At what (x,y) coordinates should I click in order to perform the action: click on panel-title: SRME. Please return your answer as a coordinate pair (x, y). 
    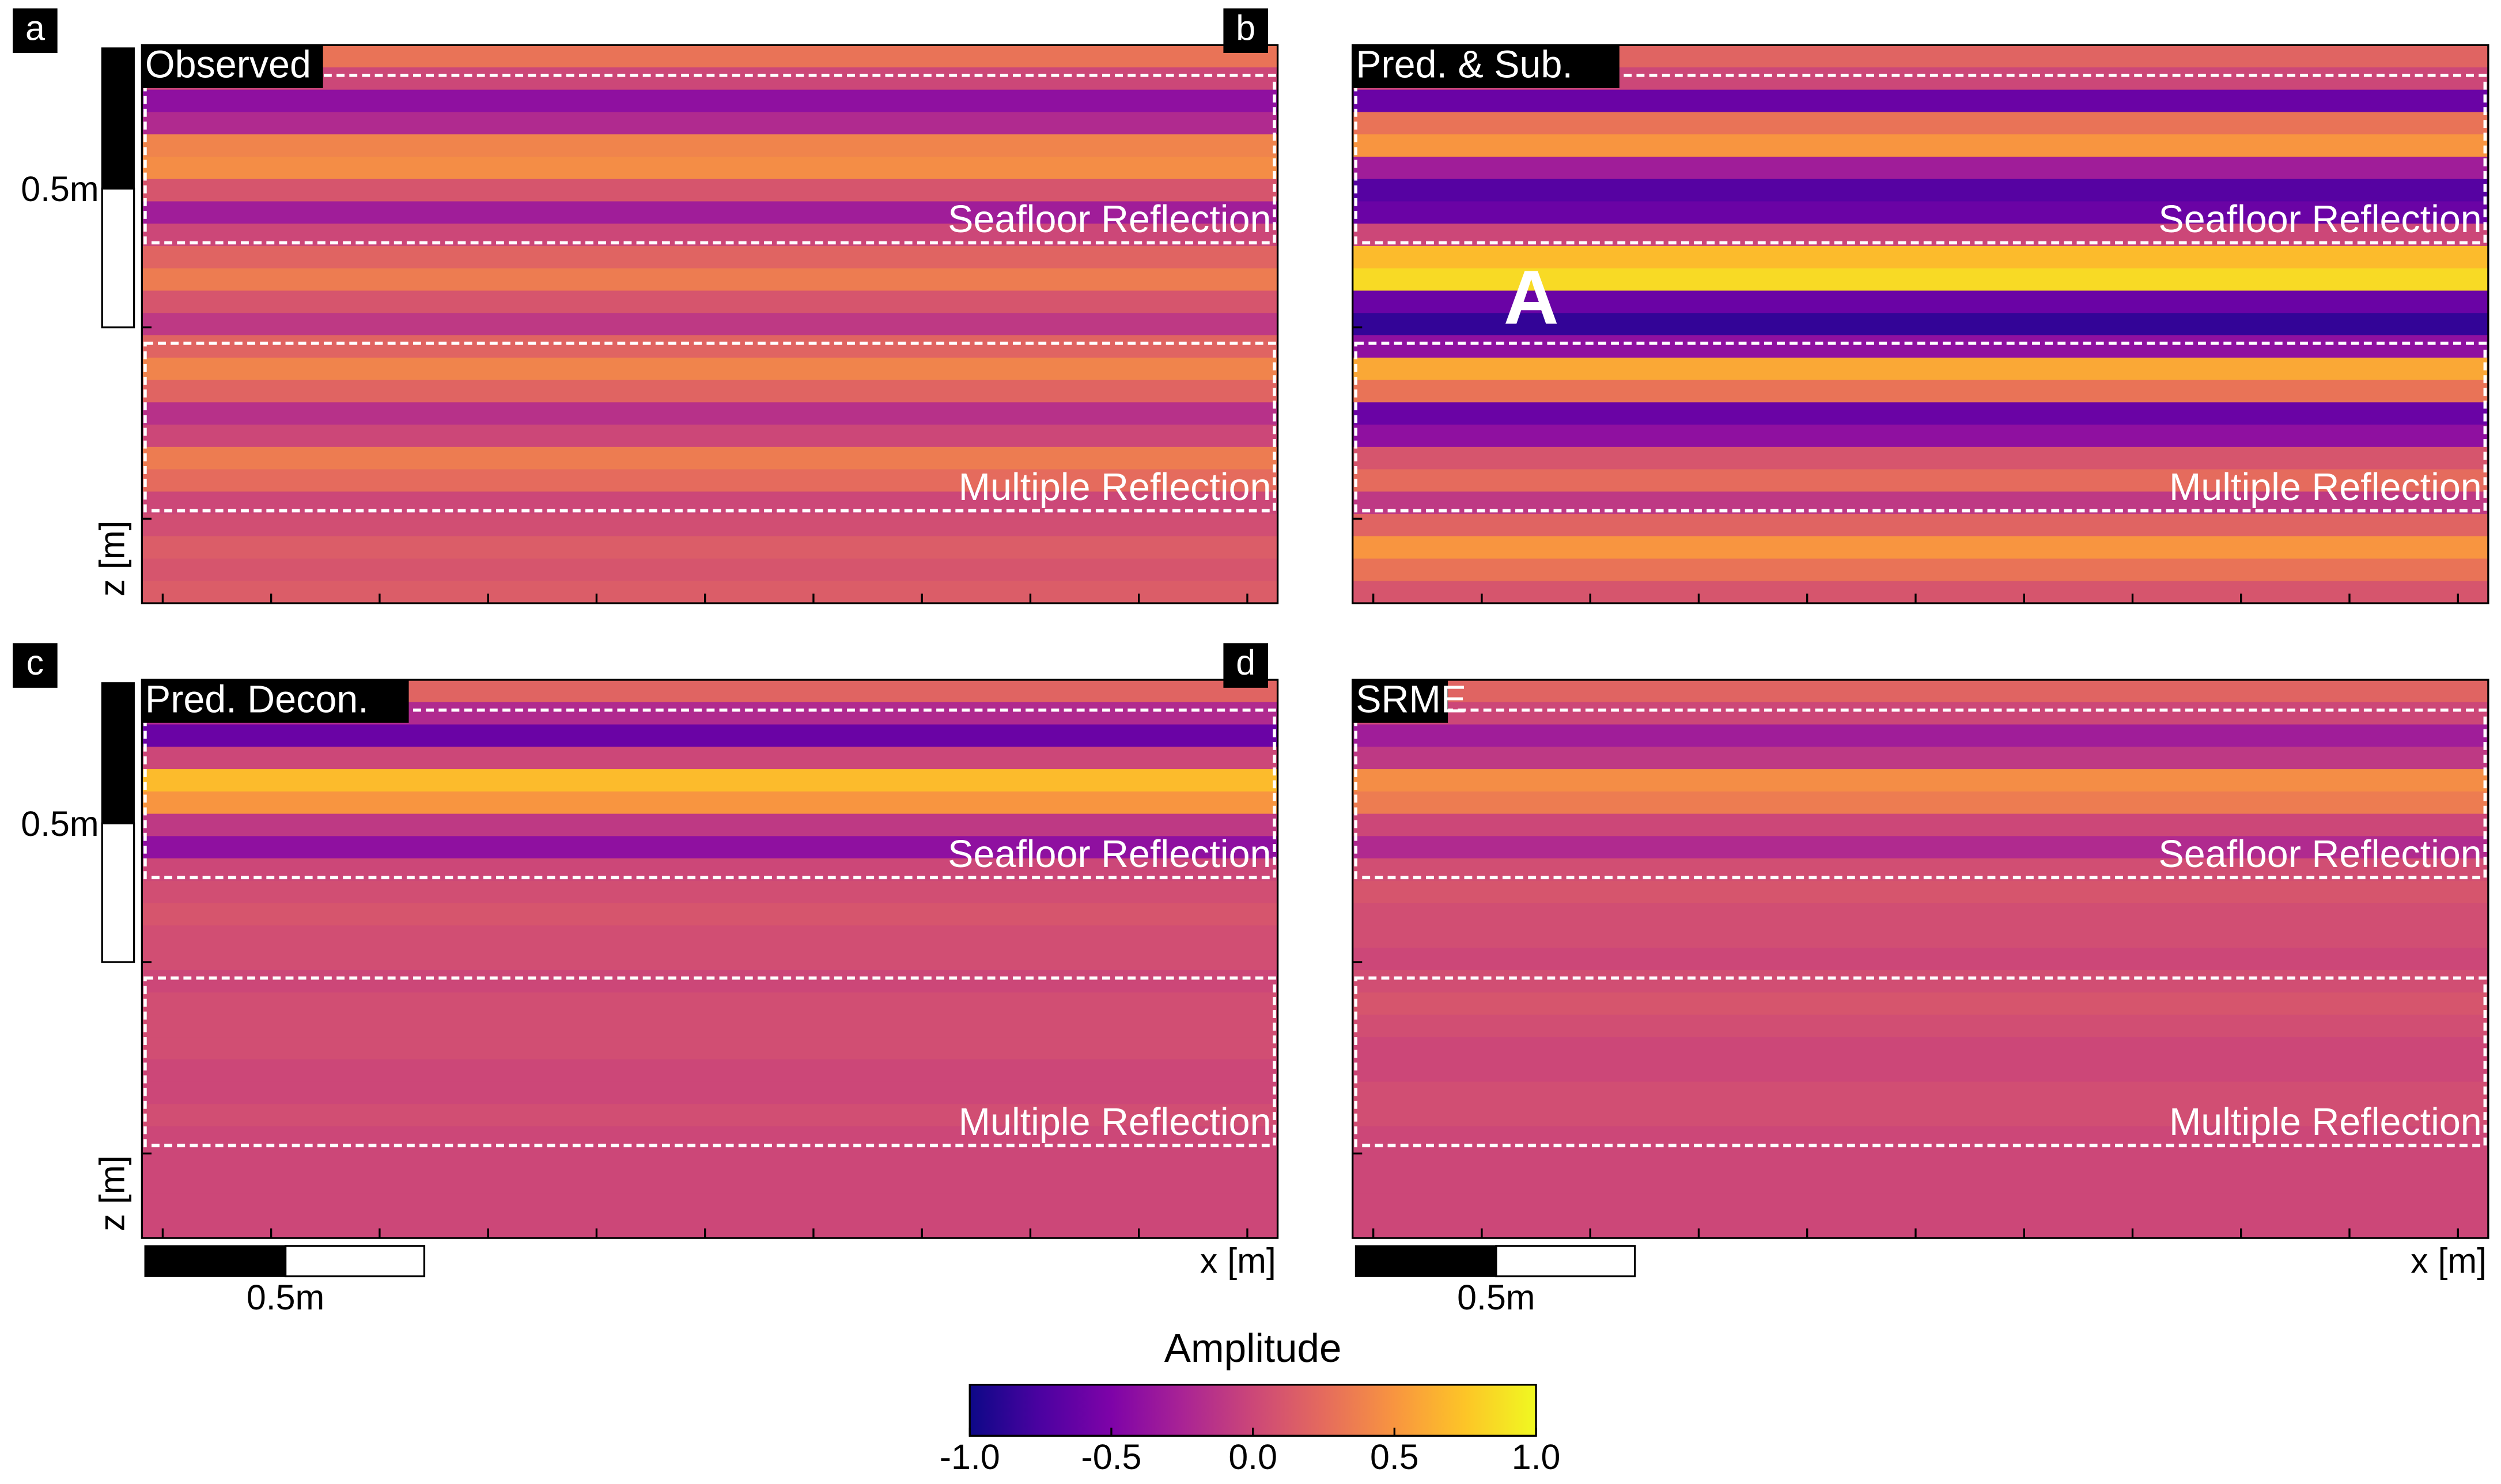
    Looking at the image, I should click on (1411, 699).